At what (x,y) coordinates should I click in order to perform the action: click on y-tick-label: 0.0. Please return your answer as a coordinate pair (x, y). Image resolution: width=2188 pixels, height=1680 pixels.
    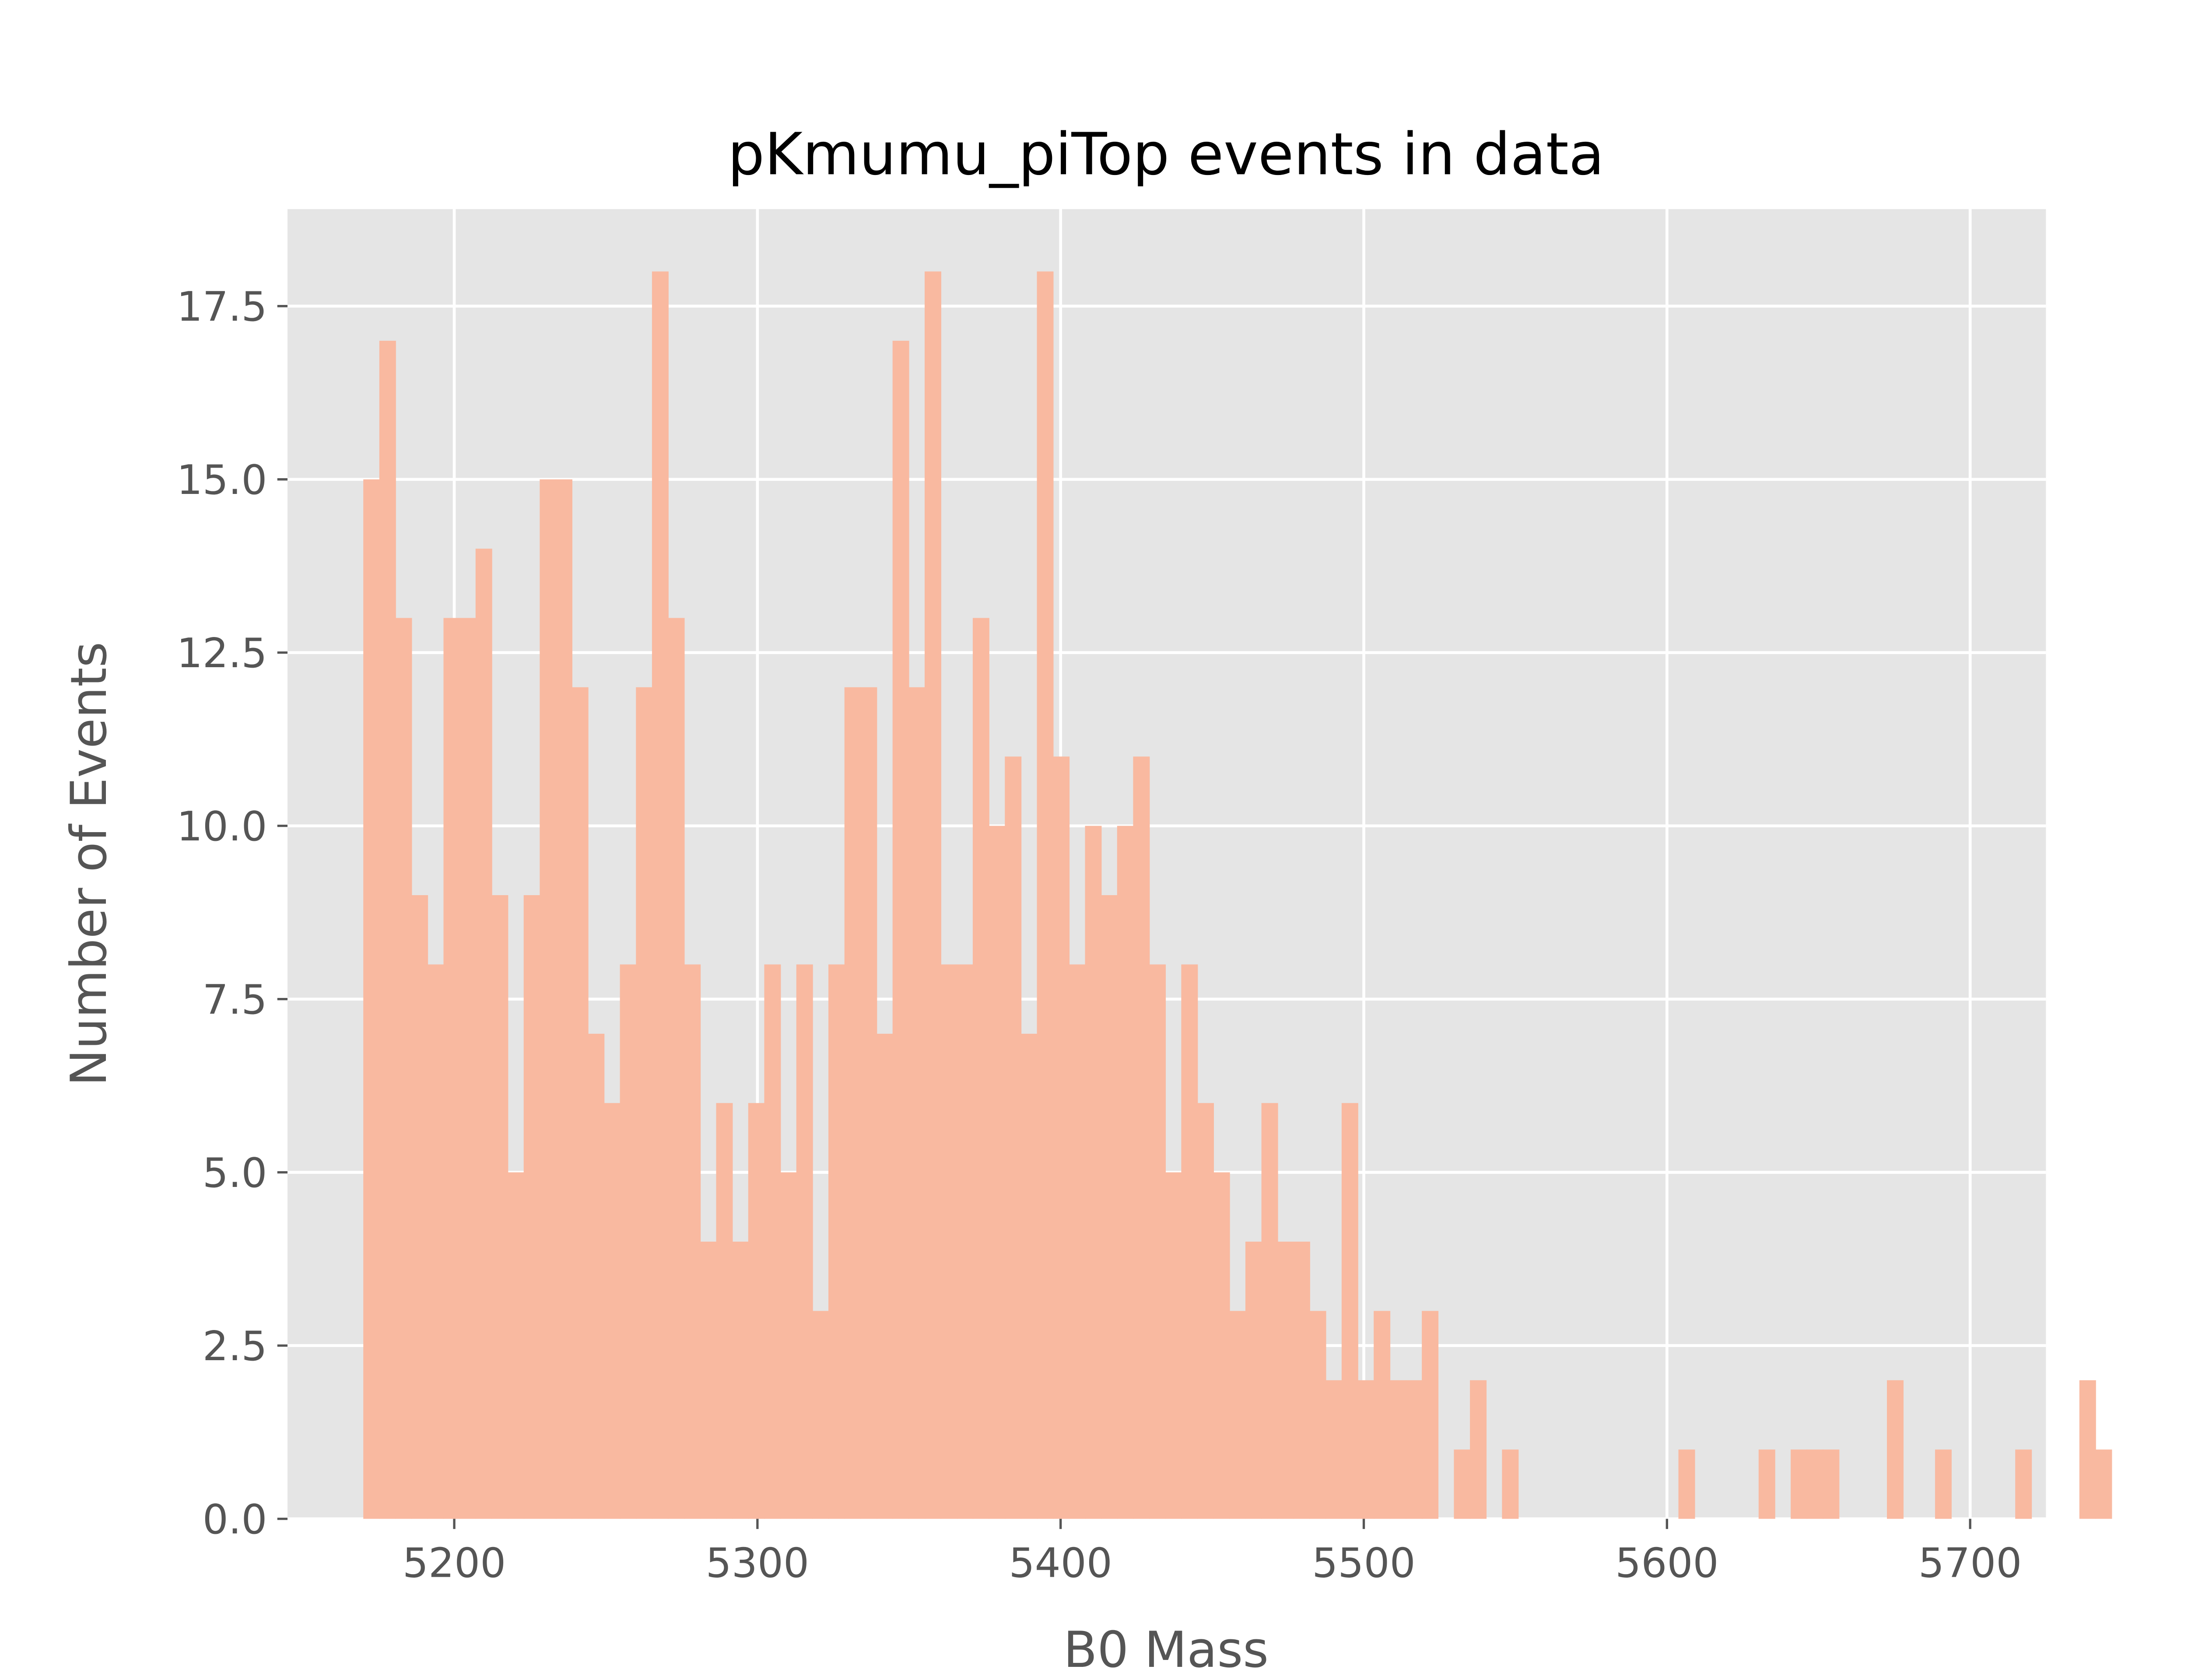
    Looking at the image, I should click on (235, 1519).